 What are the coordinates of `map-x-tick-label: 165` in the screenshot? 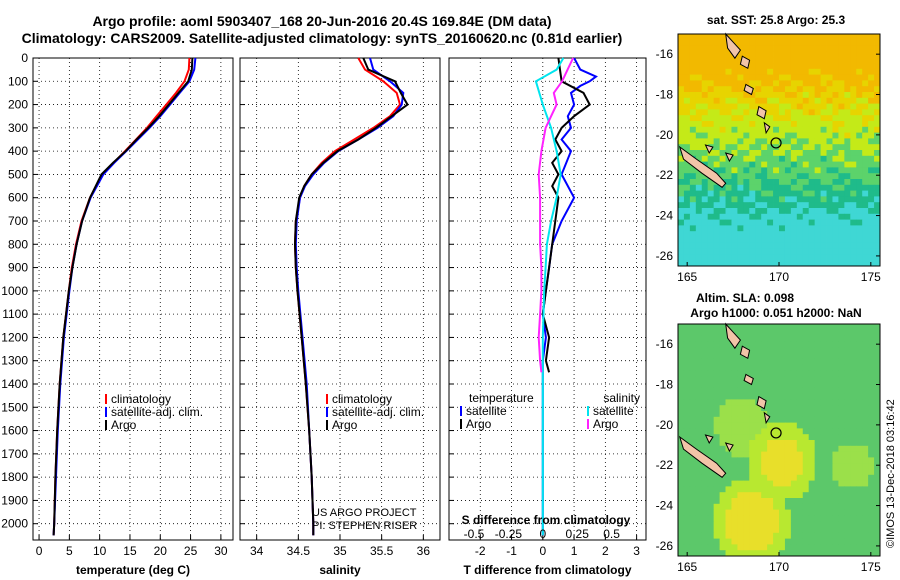 It's located at (687, 567).